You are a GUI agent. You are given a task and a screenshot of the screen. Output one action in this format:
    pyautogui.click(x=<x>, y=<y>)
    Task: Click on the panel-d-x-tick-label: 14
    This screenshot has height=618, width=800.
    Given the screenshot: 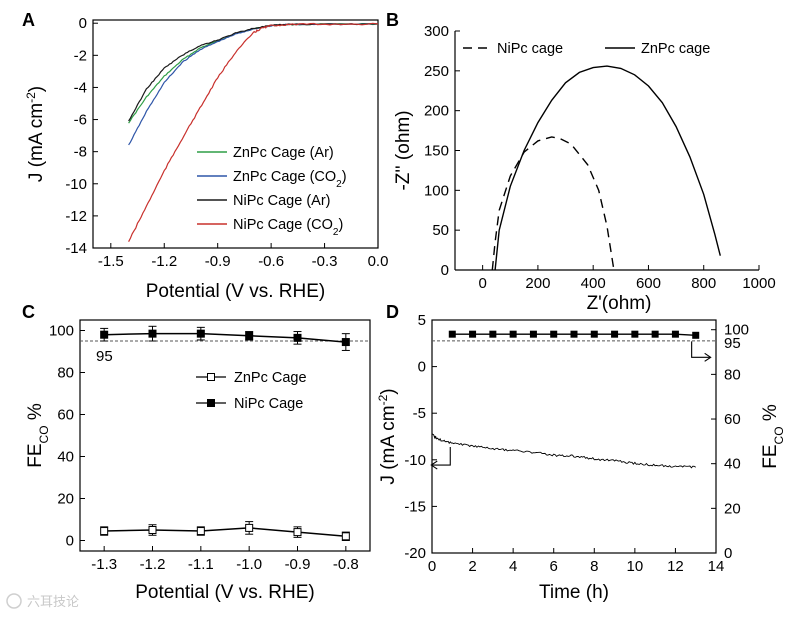 What is the action you would take?
    pyautogui.click(x=716, y=566)
    